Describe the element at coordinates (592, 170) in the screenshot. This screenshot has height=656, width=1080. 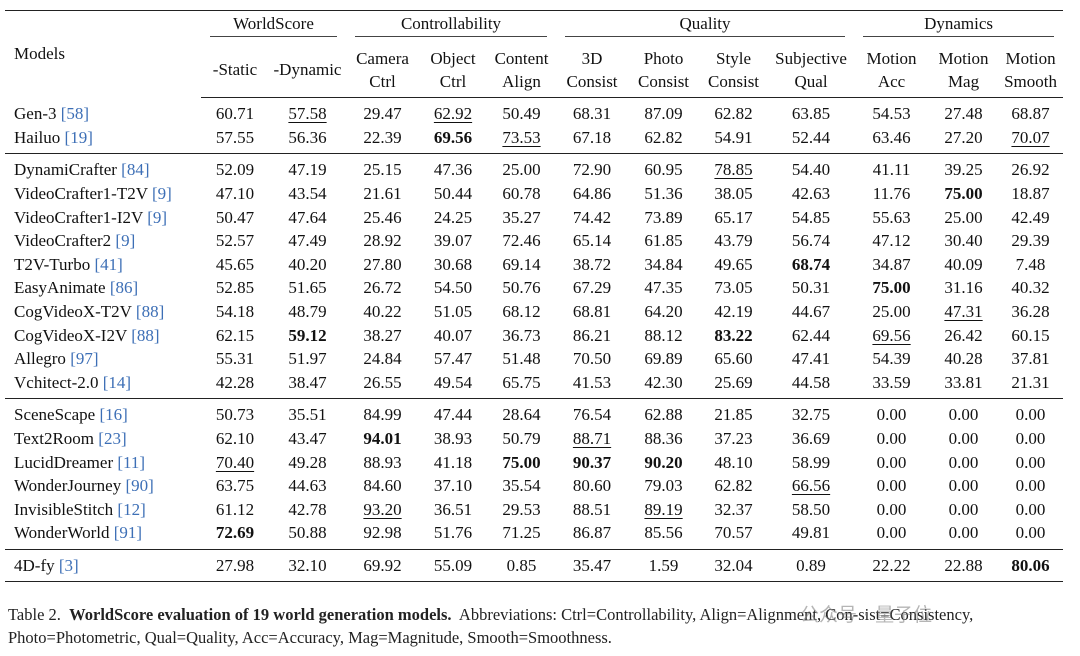
I see `value: 72.90` at that location.